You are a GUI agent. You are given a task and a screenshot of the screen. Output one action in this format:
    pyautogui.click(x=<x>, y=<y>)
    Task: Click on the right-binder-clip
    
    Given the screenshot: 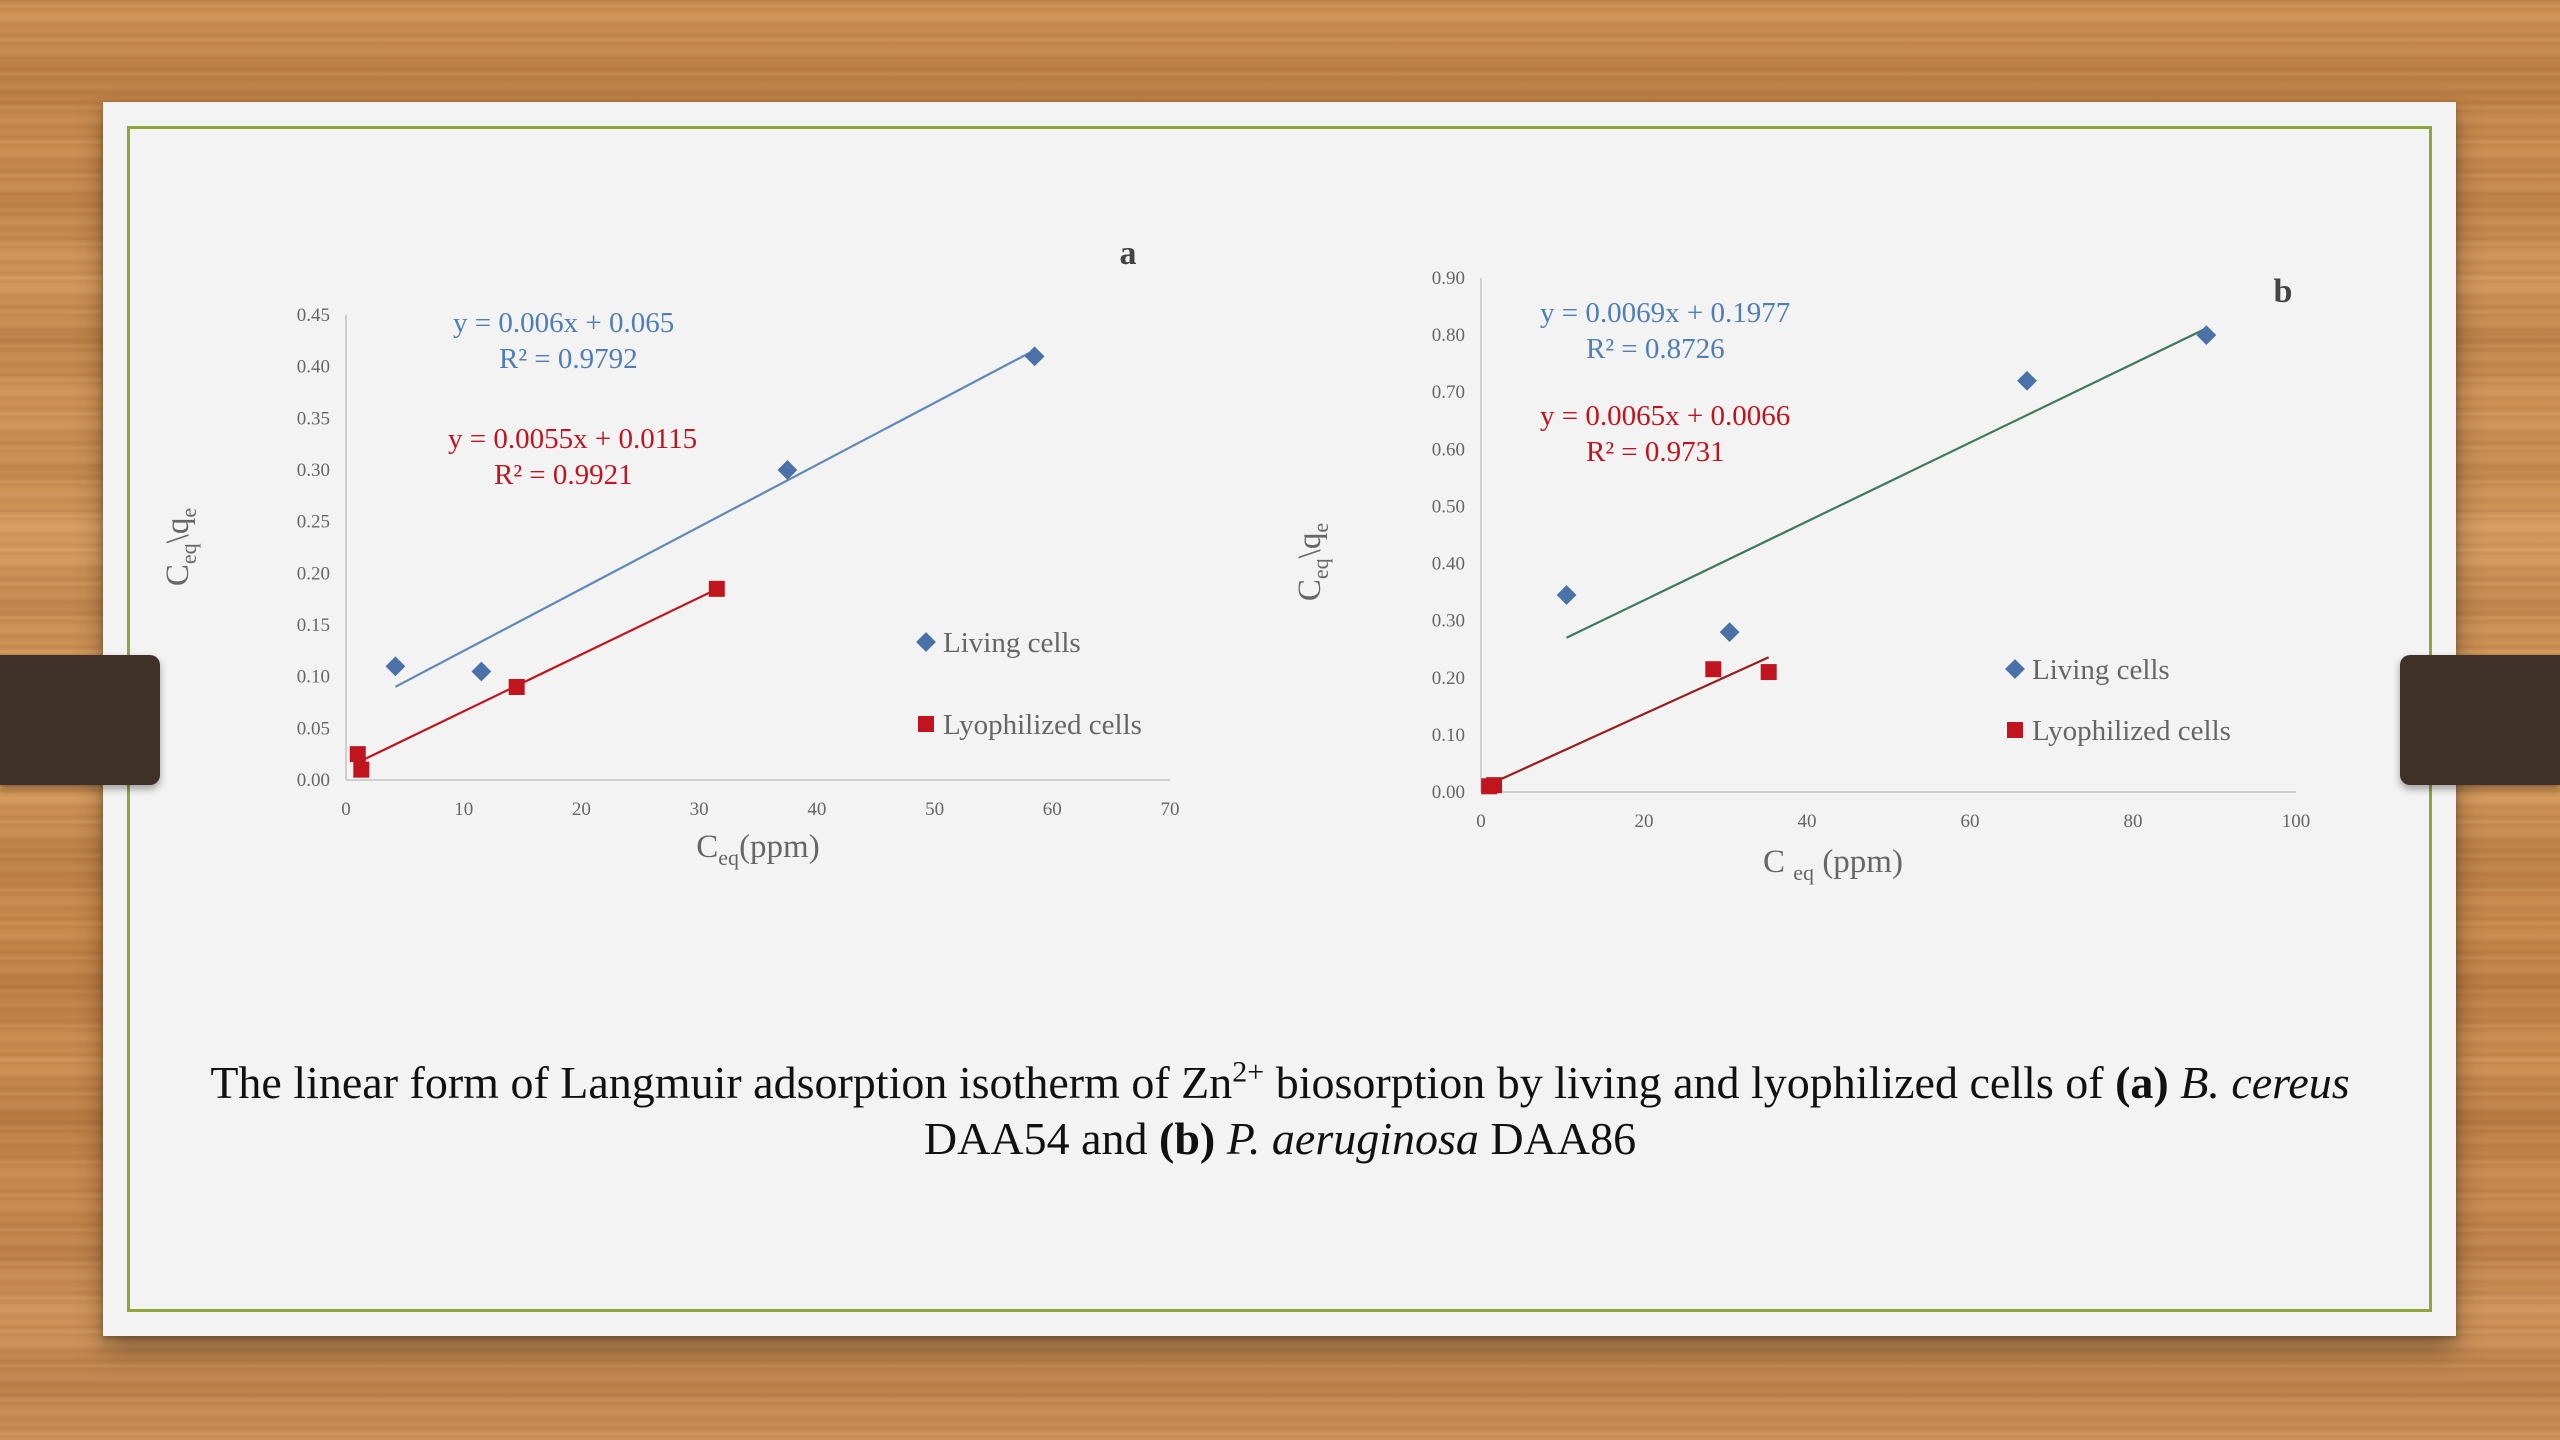 What is the action you would take?
    pyautogui.click(x=2480, y=720)
    